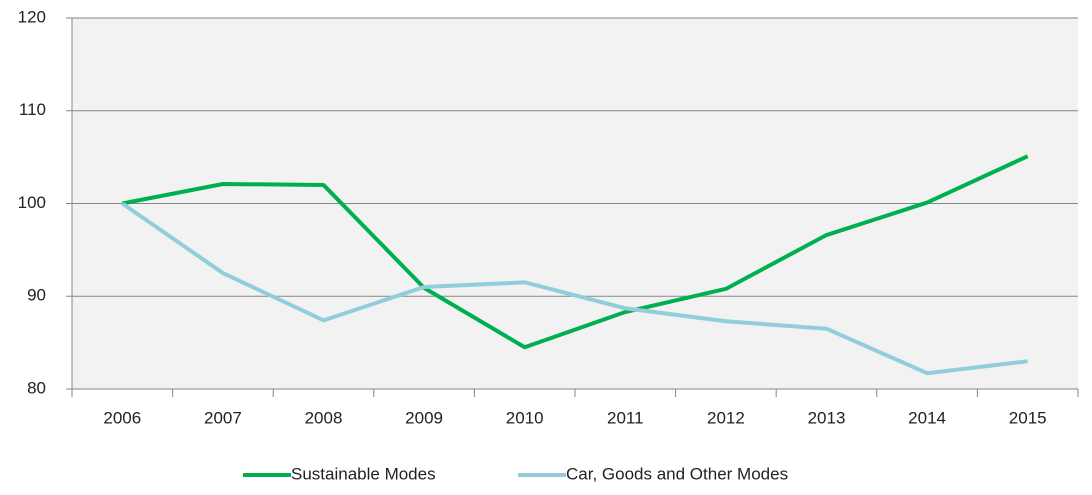 The width and height of the screenshot is (1092, 495). What do you see at coordinates (827, 417) in the screenshot?
I see `x-tick-label: 2013` at bounding box center [827, 417].